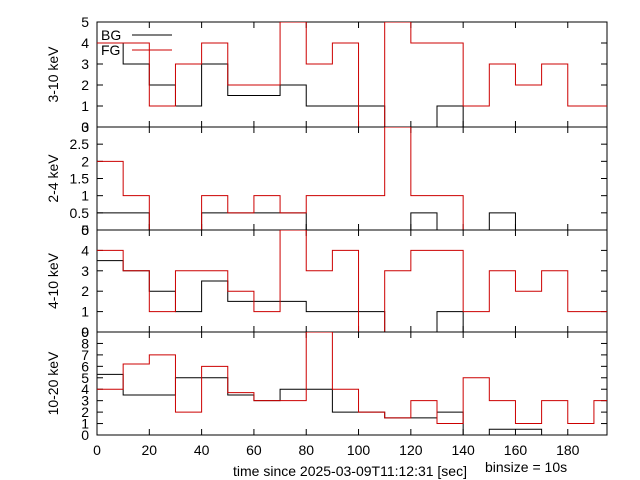 This screenshot has width=640, height=480. Describe the element at coordinates (150, 450) in the screenshot. I see `x-tick-label: 20` at that location.